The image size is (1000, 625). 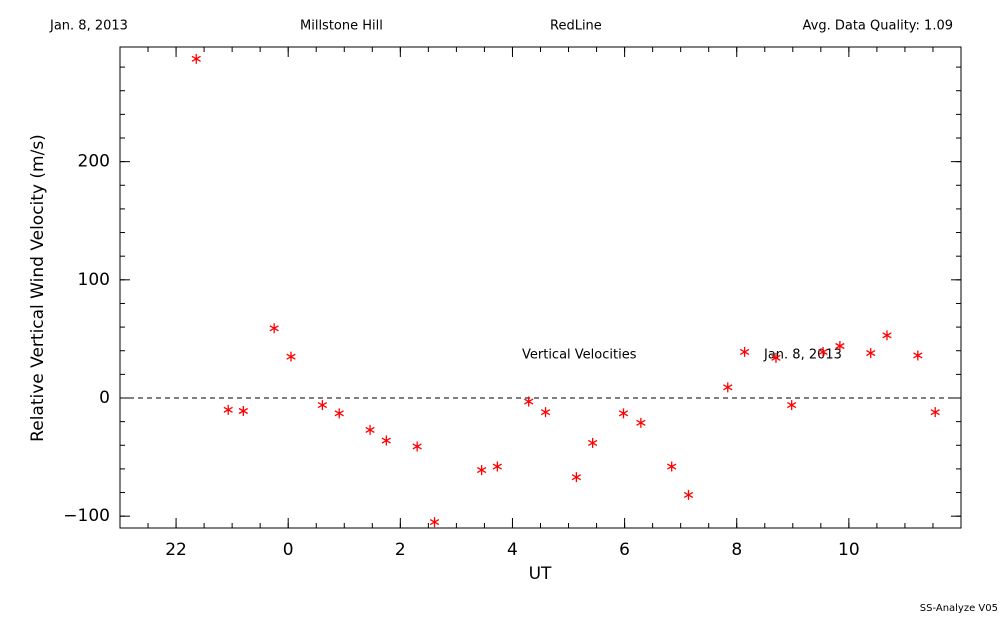 What do you see at coordinates (540, 574) in the screenshot?
I see `x-axis-label: UT` at bounding box center [540, 574].